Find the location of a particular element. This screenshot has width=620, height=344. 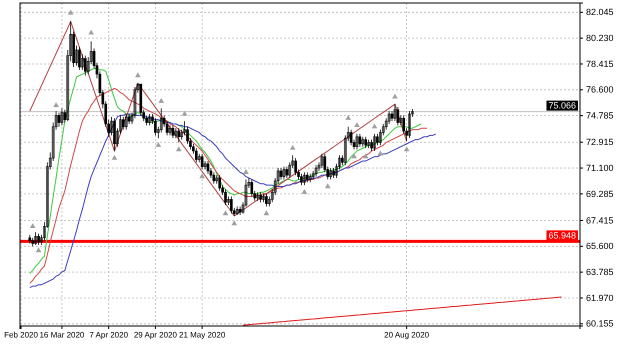

x-tick-label: 21 May 2020 is located at coordinates (202, 335).